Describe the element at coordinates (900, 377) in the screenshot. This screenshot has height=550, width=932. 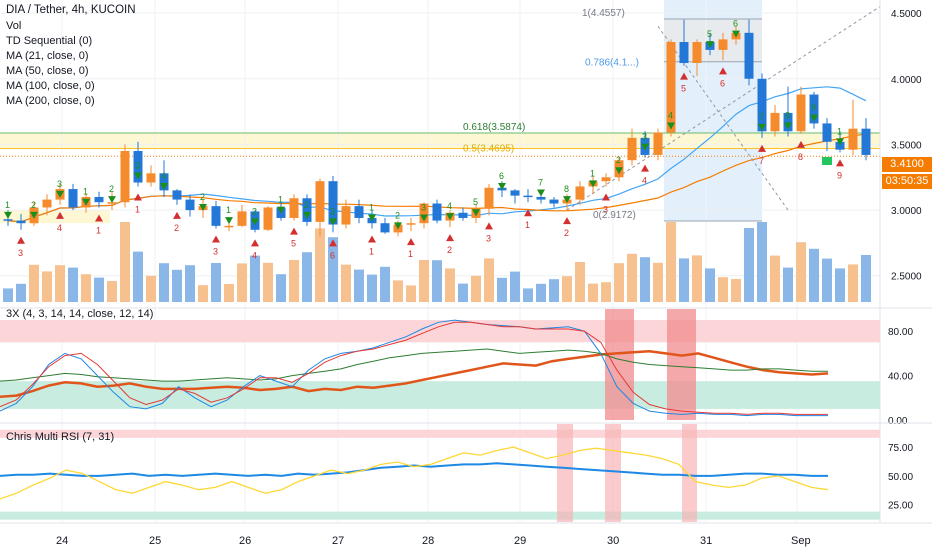
I see `indicator-tick-label: 40.00` at that location.